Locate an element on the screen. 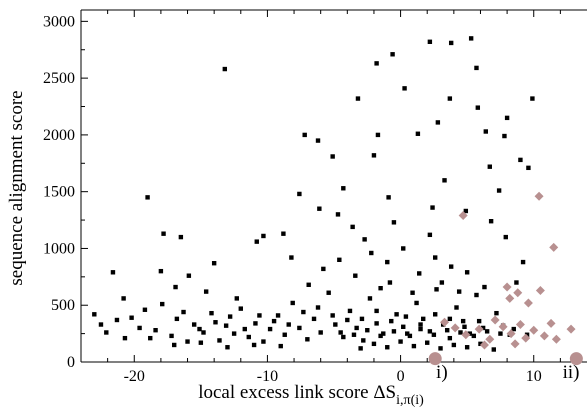 This screenshot has width=587, height=416. y-tick-label: 2000 is located at coordinates (59, 135).